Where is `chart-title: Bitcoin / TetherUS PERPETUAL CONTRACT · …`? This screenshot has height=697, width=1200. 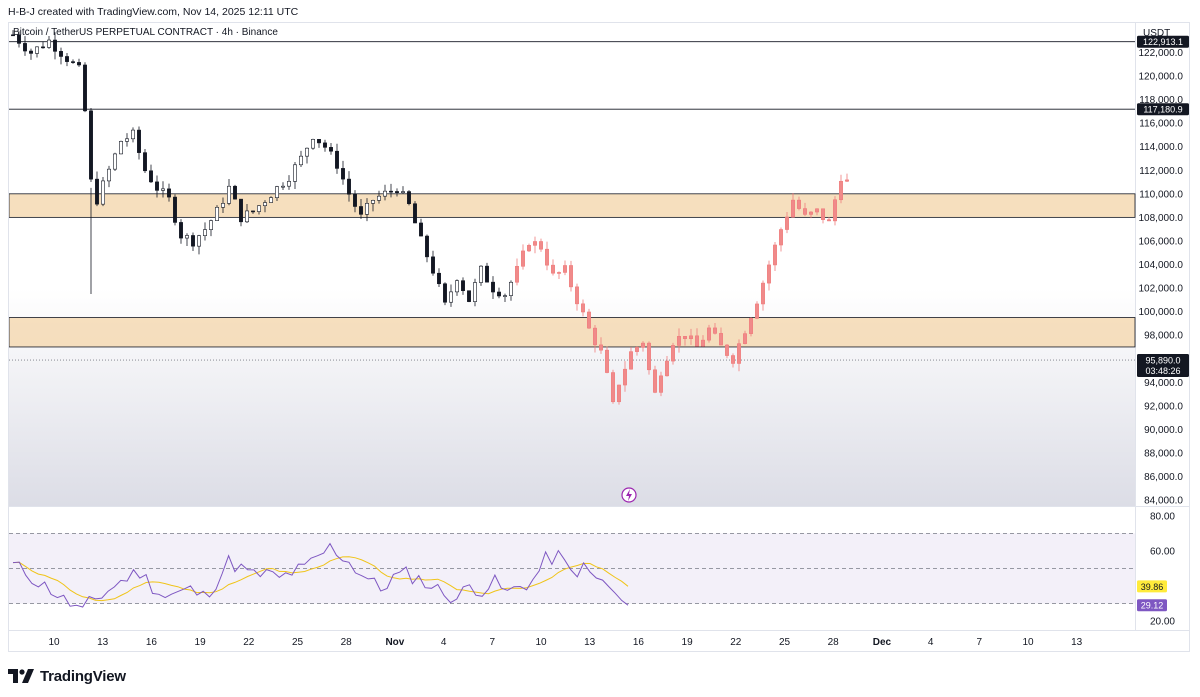 chart-title: Bitcoin / TetherUS PERPETUAL CONTRACT · … is located at coordinates (145, 32).